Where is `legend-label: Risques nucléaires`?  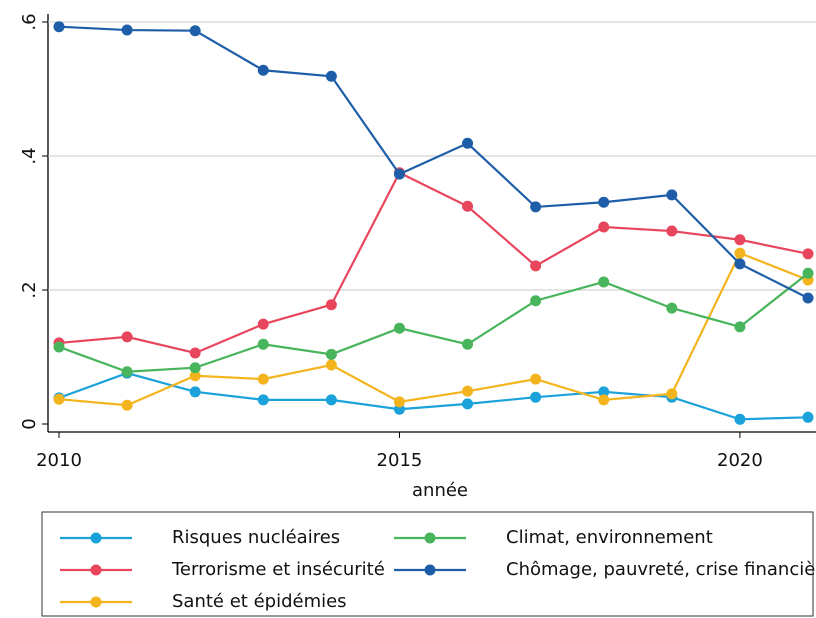 legend-label: Risques nucléaires is located at coordinates (256, 537).